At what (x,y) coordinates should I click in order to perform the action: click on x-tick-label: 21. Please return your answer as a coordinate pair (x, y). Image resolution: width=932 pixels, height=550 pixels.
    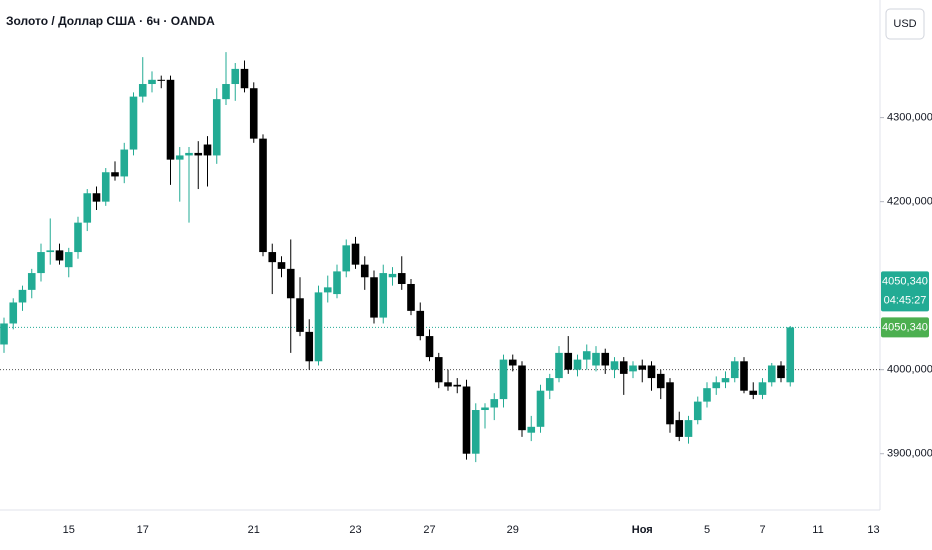
    Looking at the image, I should click on (254, 530).